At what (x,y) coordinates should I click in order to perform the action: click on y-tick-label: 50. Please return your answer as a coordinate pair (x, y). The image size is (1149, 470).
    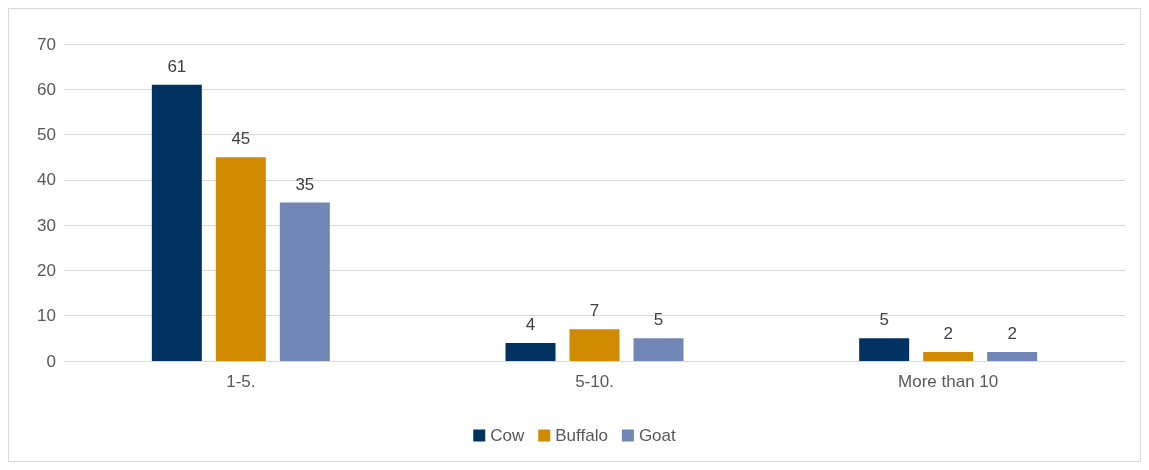
    Looking at the image, I should click on (46, 135).